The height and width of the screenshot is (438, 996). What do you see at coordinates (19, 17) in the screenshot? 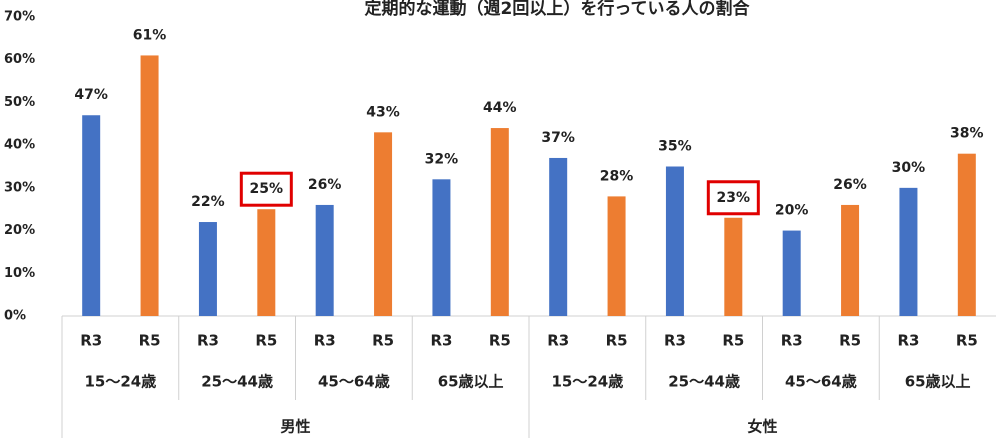
I see `y-tick-label: 70%` at bounding box center [19, 17].